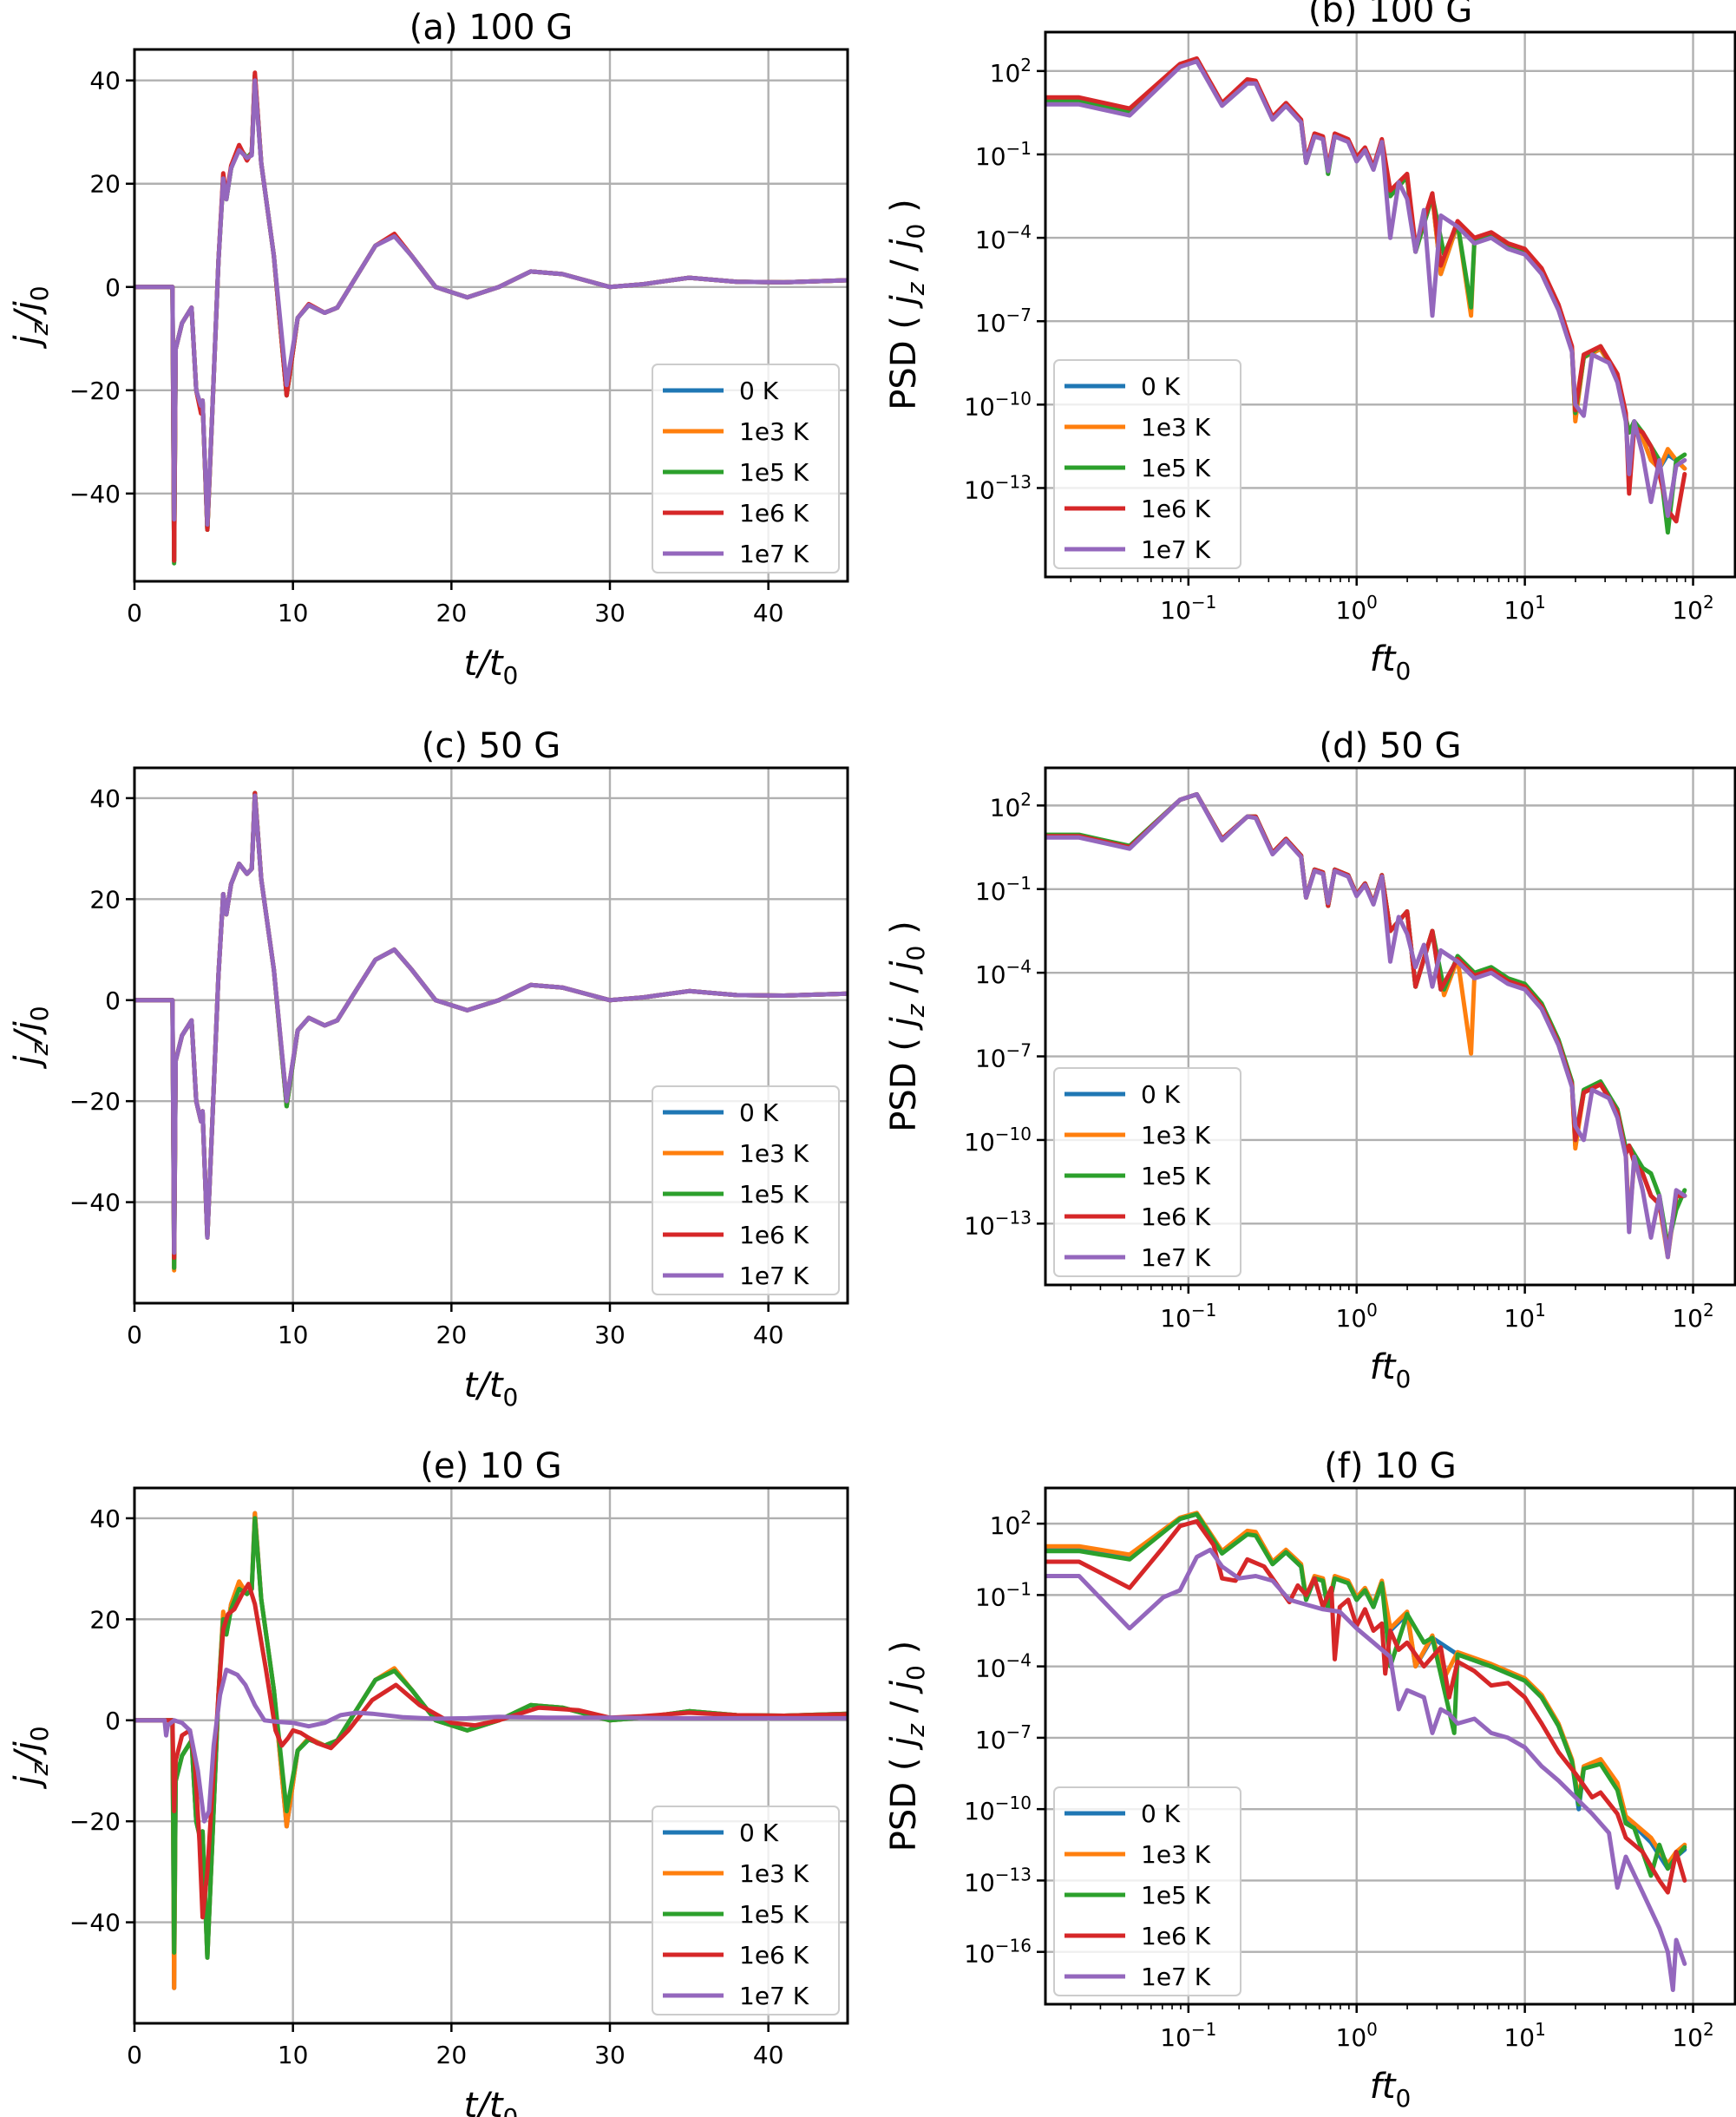 The image size is (1736, 2117). I want to click on panel-title: (e) 10 G, so click(491, 1466).